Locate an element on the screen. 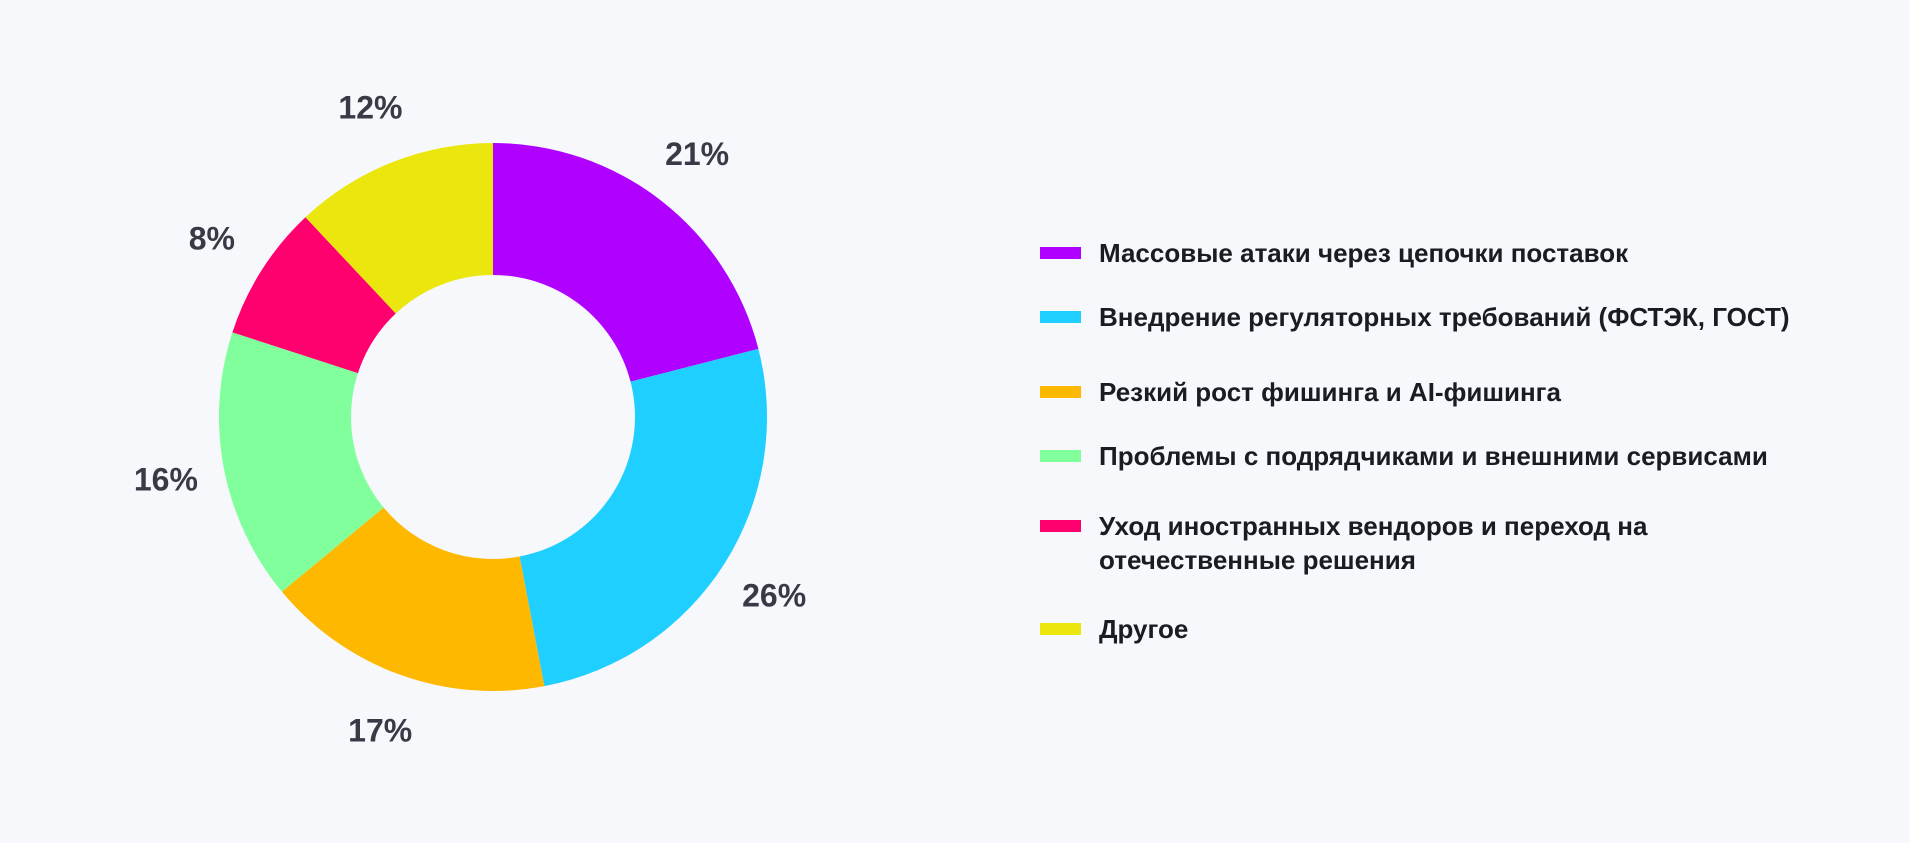 The height and width of the screenshot is (843, 1909). percentage-label-vendors: 8% is located at coordinates (212, 239).